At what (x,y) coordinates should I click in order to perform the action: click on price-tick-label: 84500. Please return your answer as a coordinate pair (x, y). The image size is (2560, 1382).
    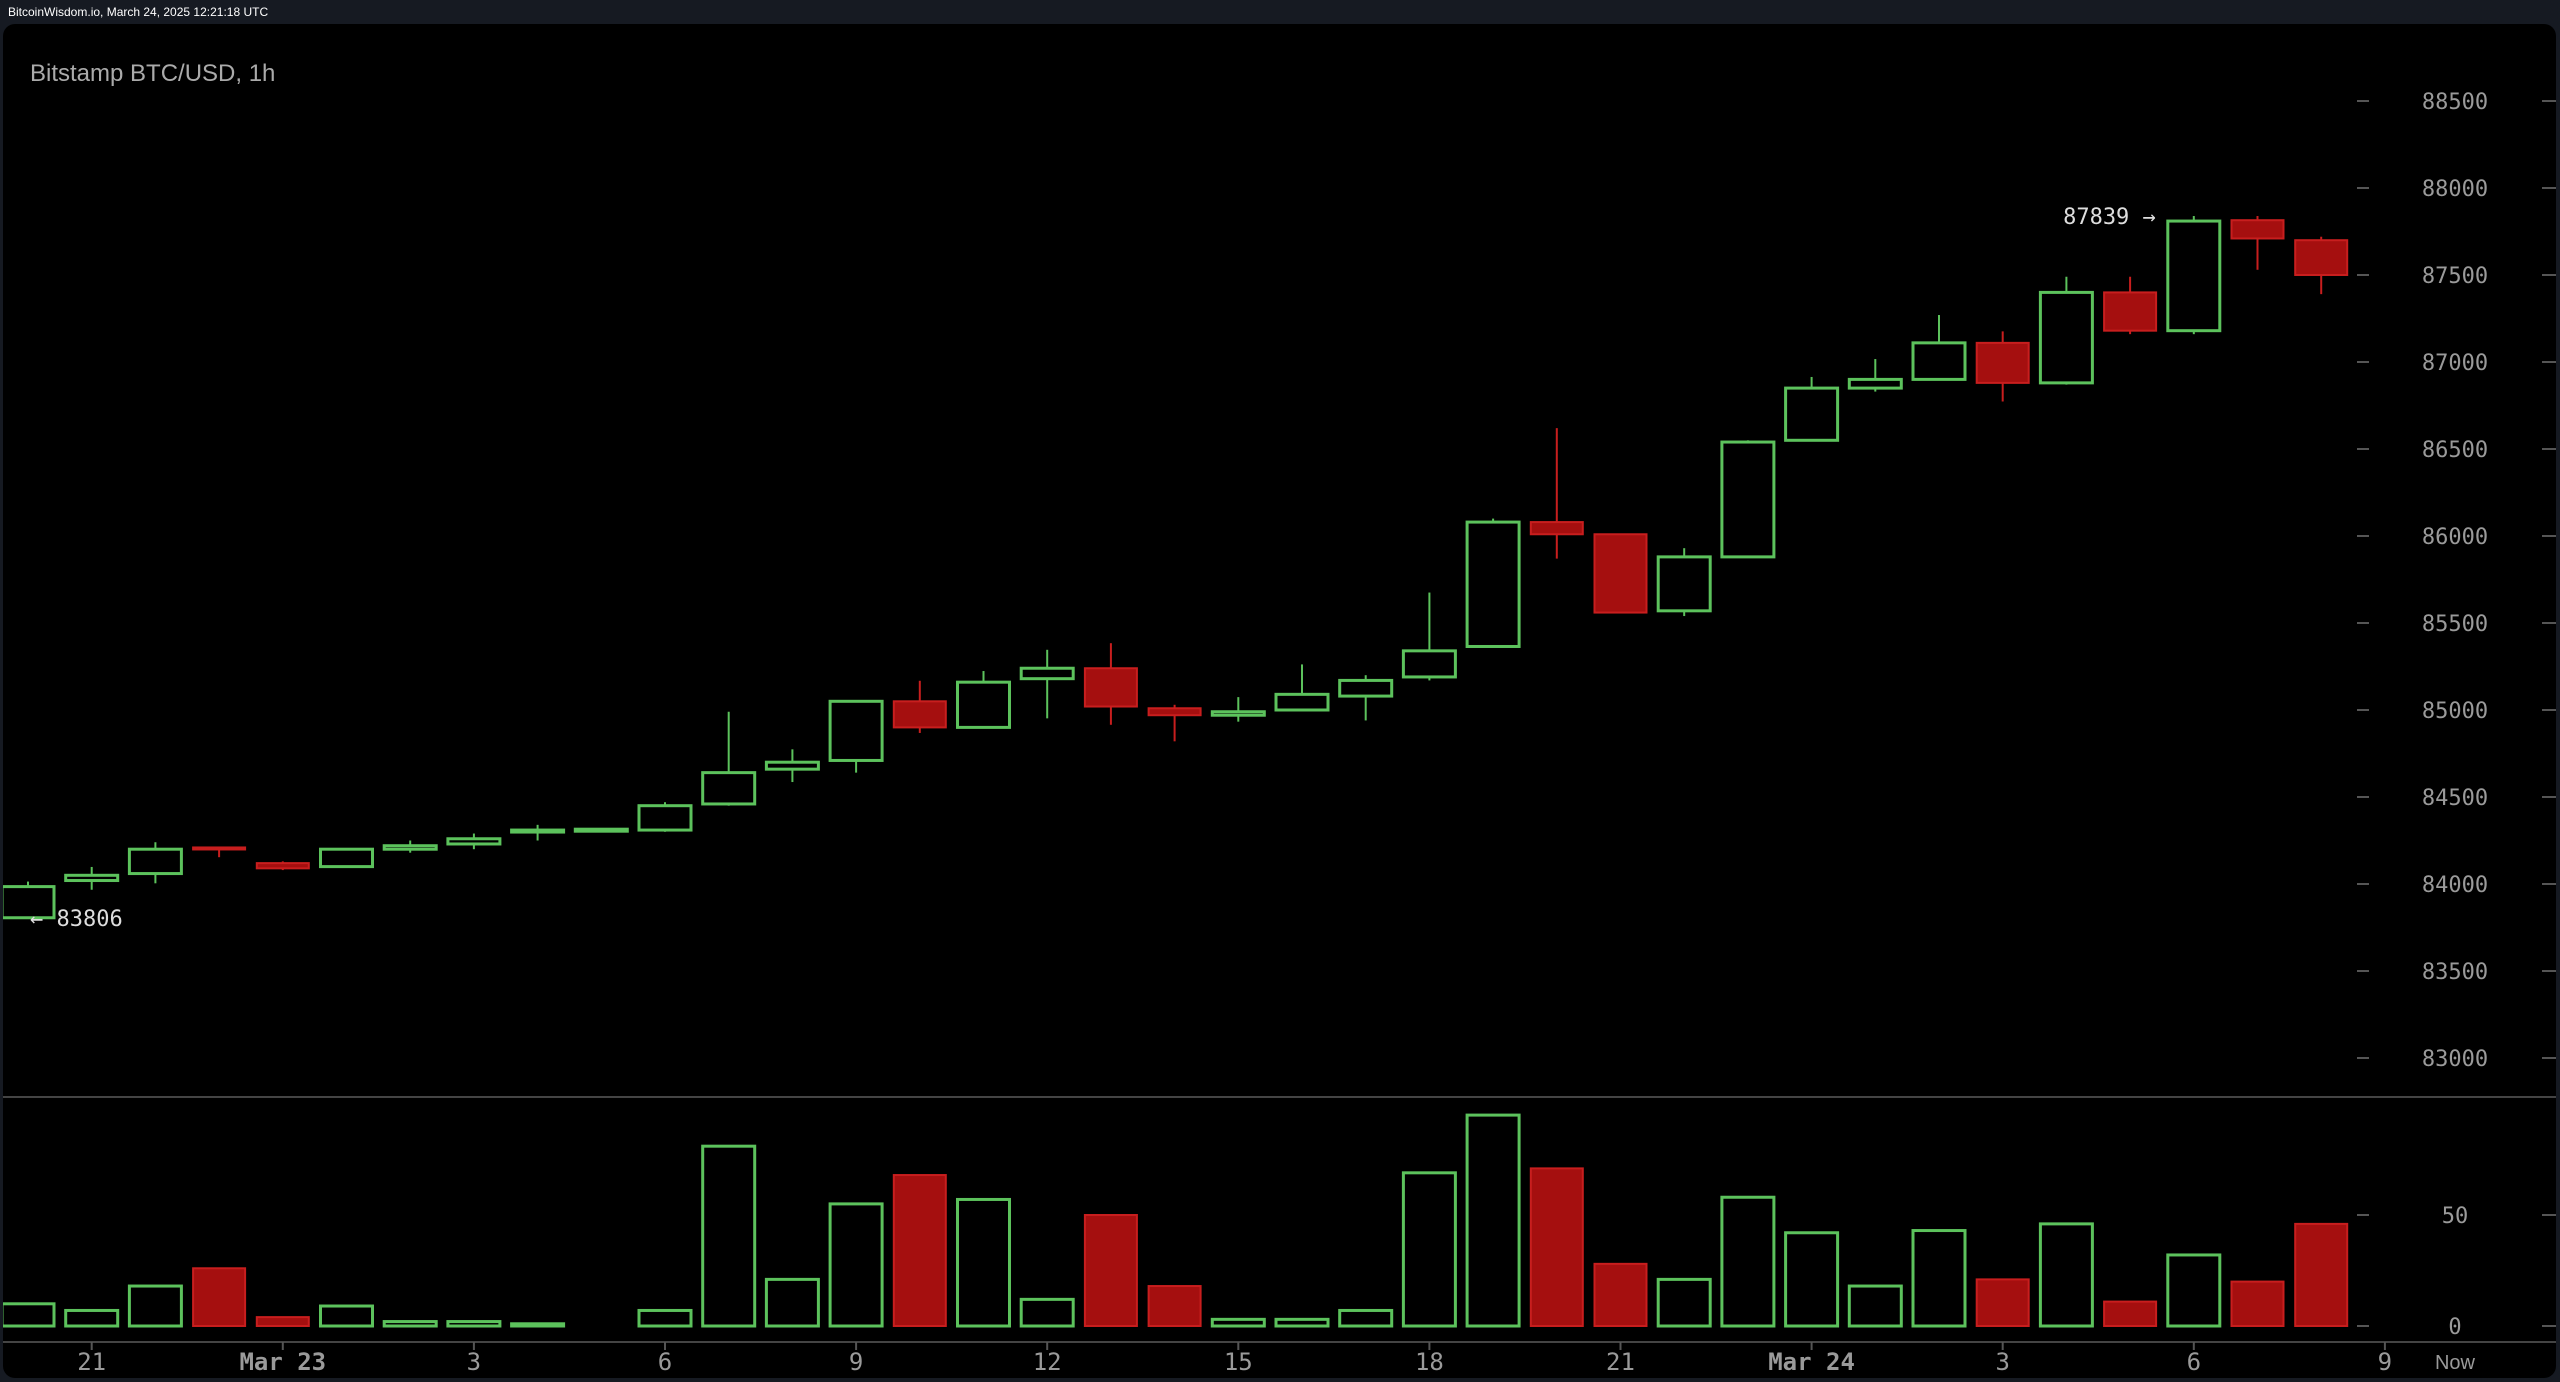
    Looking at the image, I should click on (2455, 798).